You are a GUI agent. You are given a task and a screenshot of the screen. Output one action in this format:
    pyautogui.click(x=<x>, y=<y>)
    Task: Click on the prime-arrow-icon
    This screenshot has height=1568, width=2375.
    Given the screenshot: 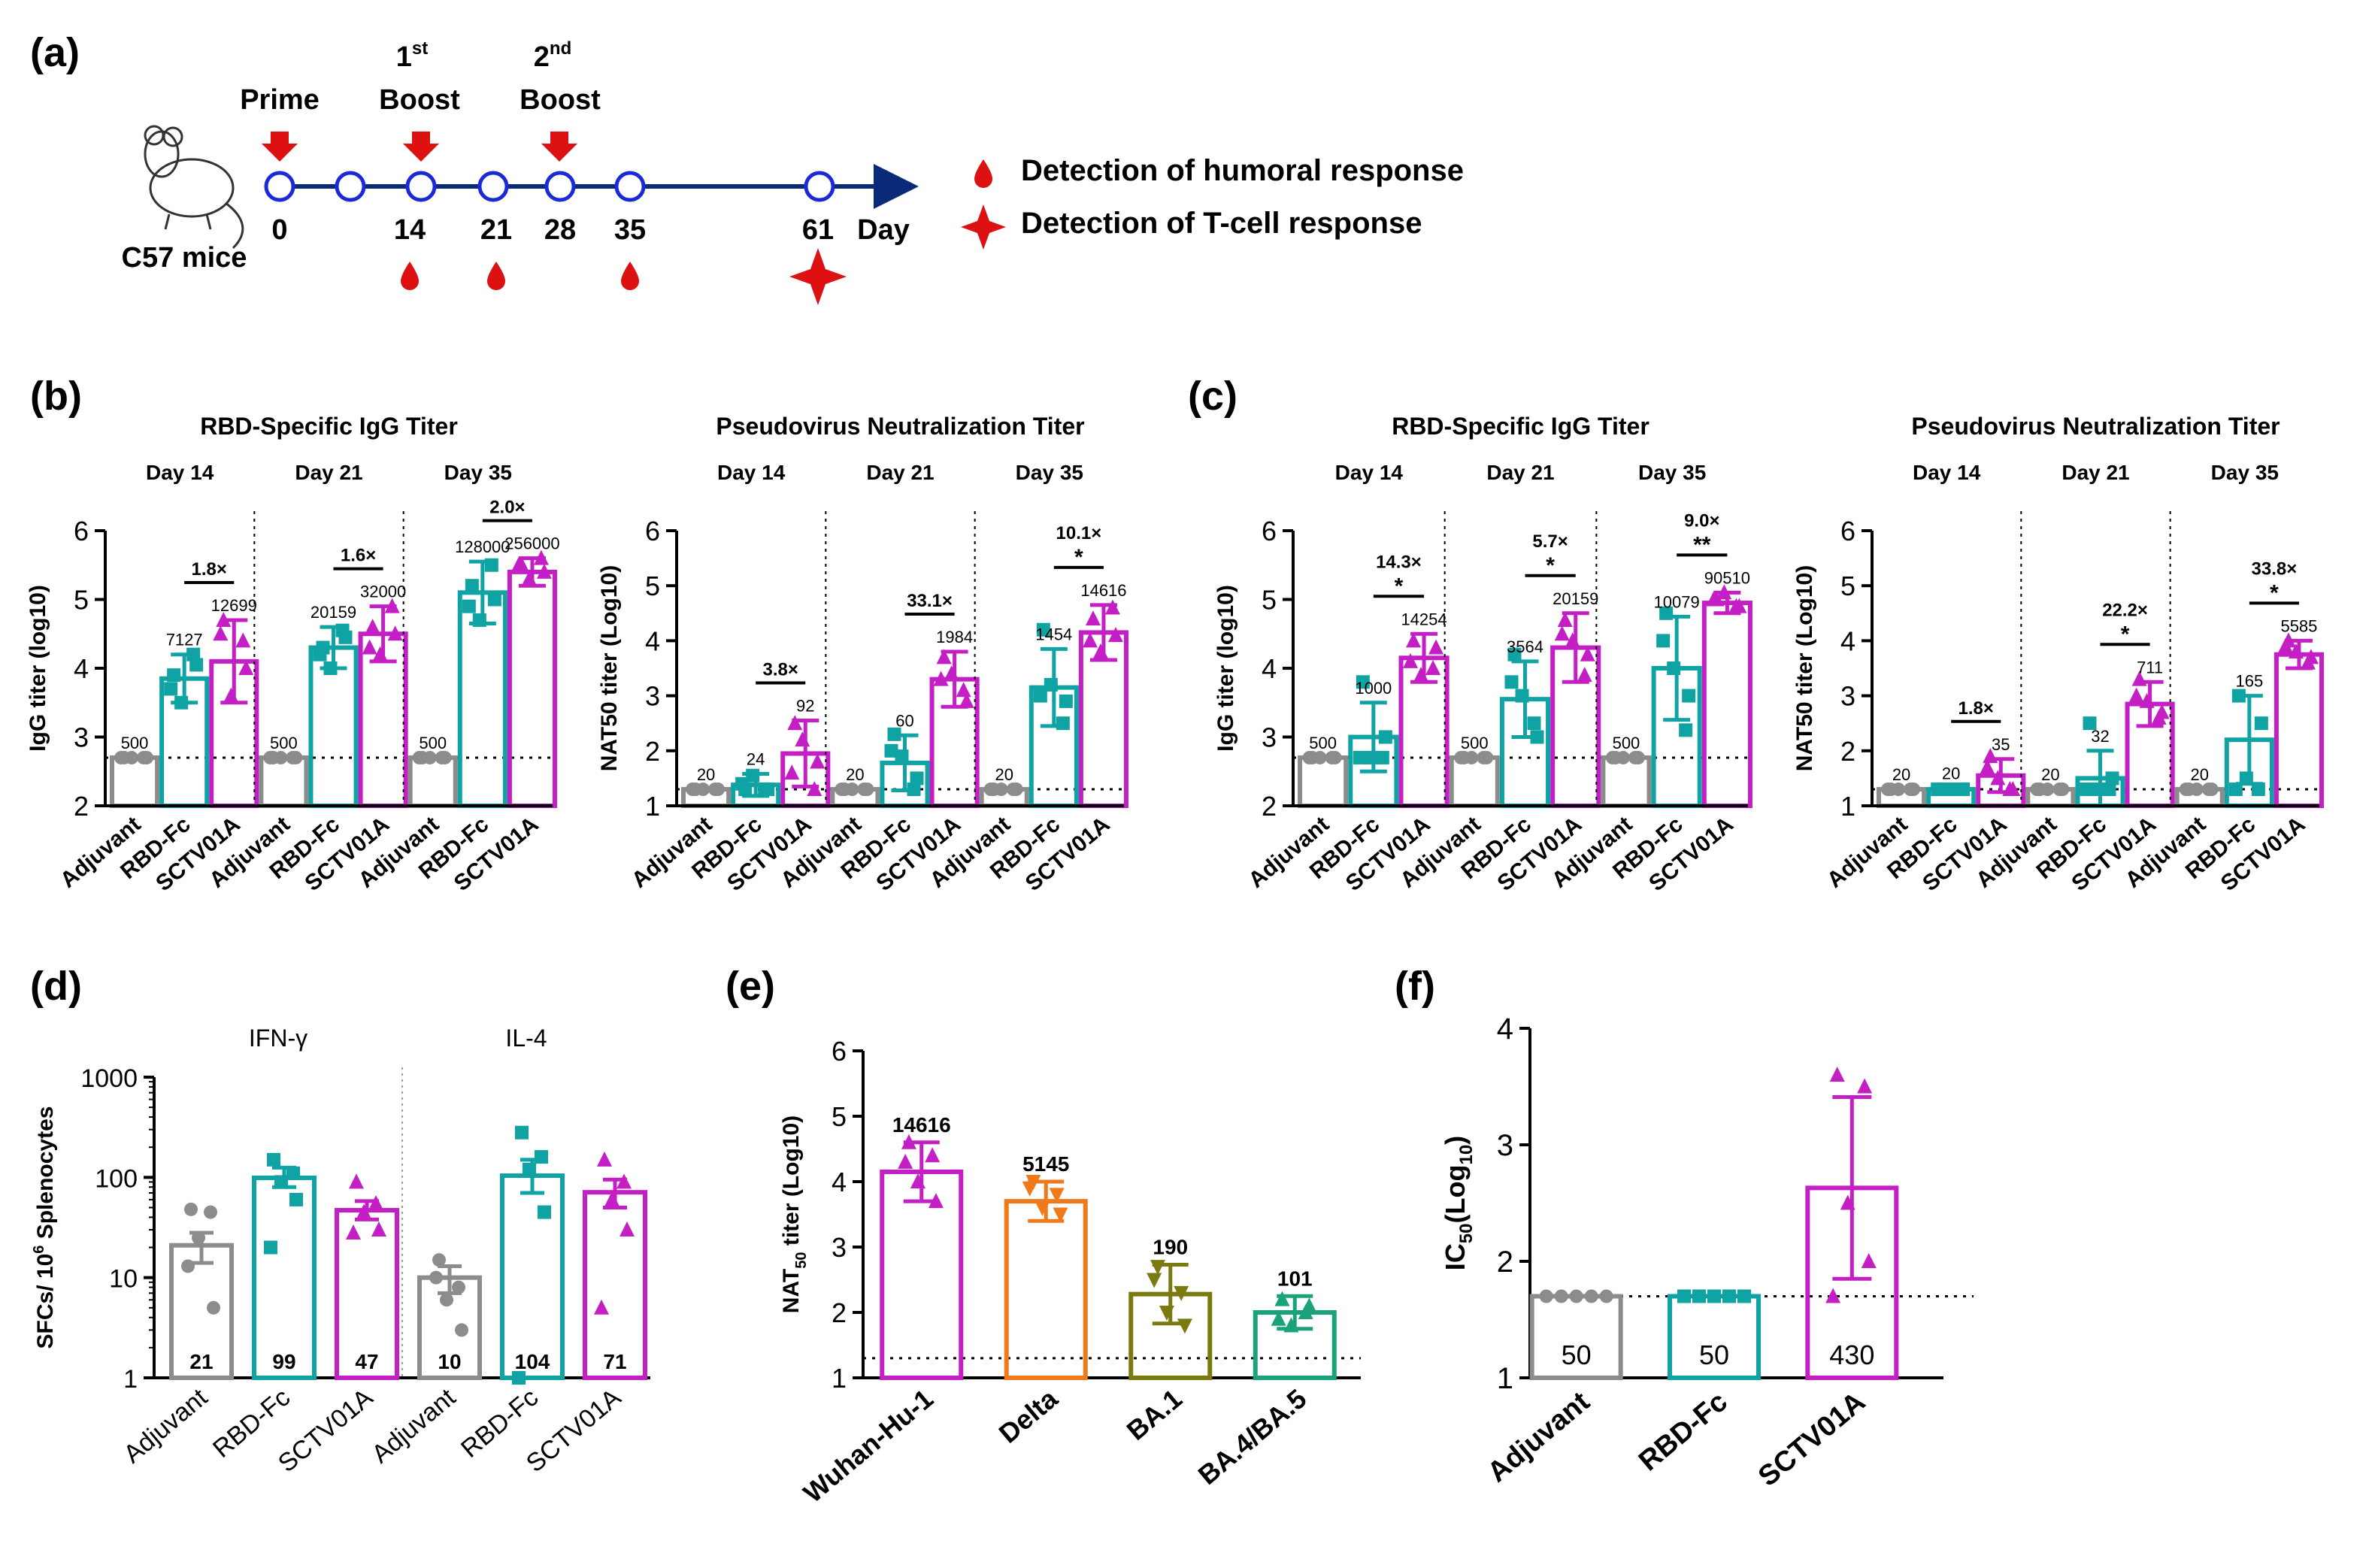 What is the action you would take?
    pyautogui.click(x=280, y=147)
    